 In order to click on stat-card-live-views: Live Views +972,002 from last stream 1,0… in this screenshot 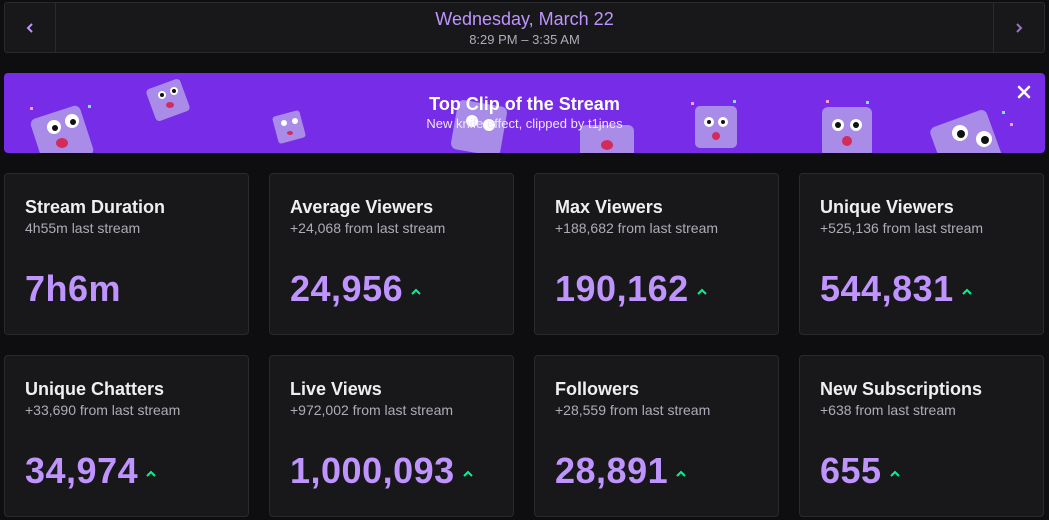, I will do `click(391, 436)`.